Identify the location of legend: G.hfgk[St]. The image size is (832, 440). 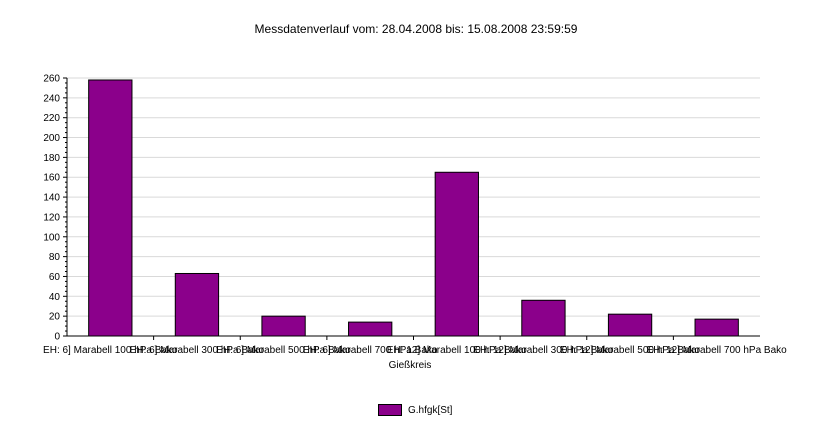
(415, 410).